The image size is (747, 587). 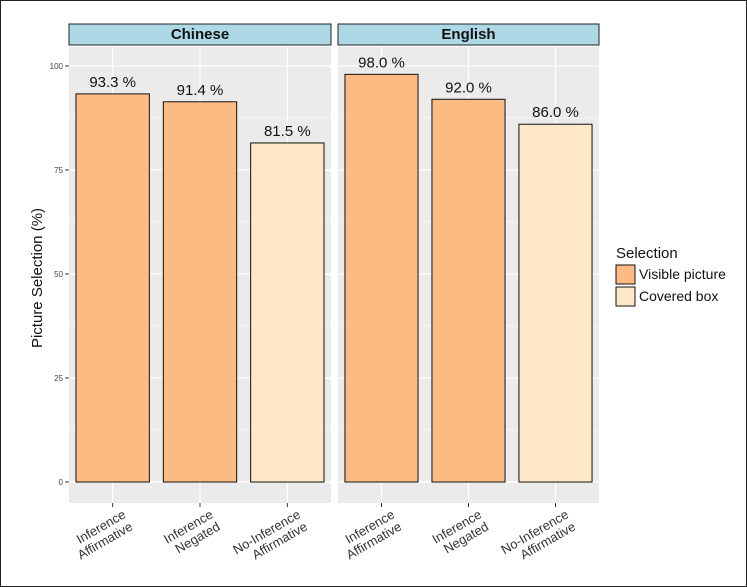 I want to click on y-axis-label: Picture Selection (%), so click(x=37, y=278).